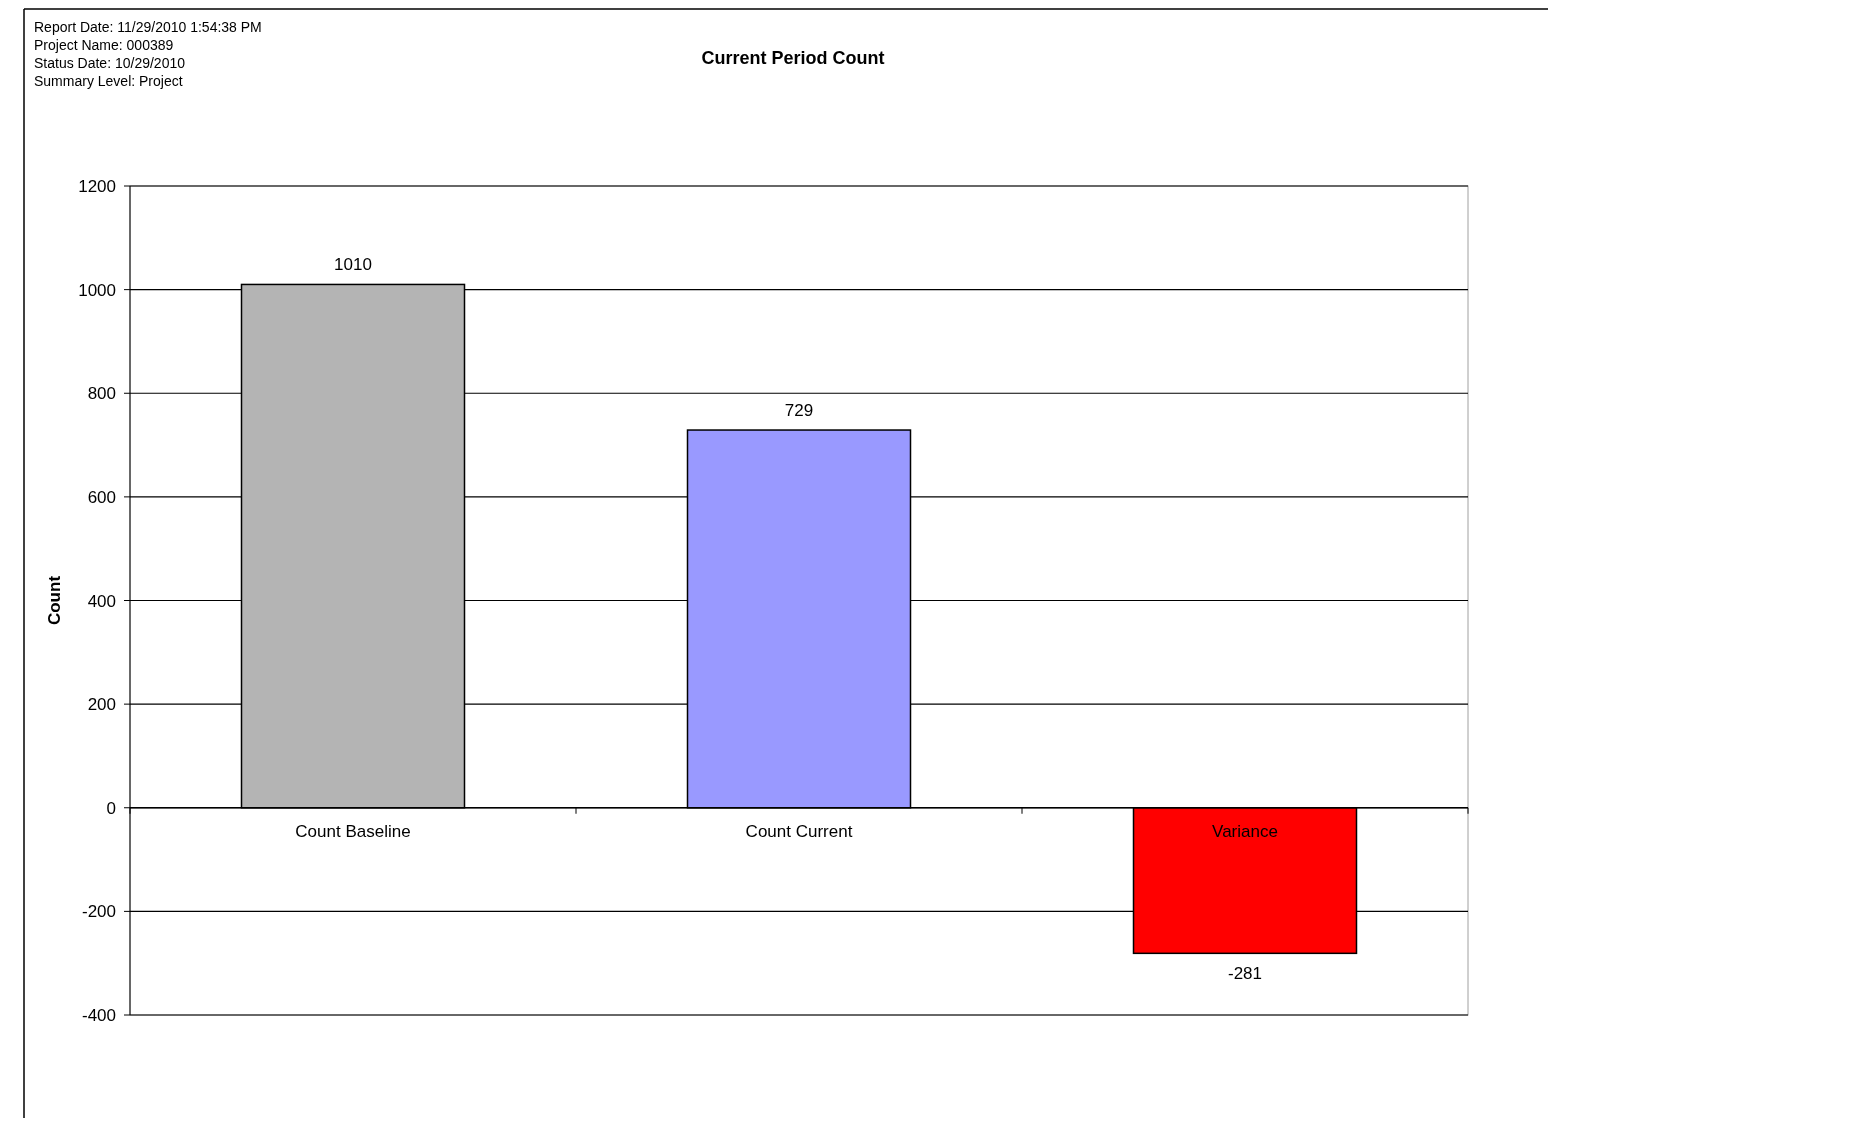 The image size is (1864, 1128). Describe the element at coordinates (1245, 974) in the screenshot. I see `data-label: -281` at that location.